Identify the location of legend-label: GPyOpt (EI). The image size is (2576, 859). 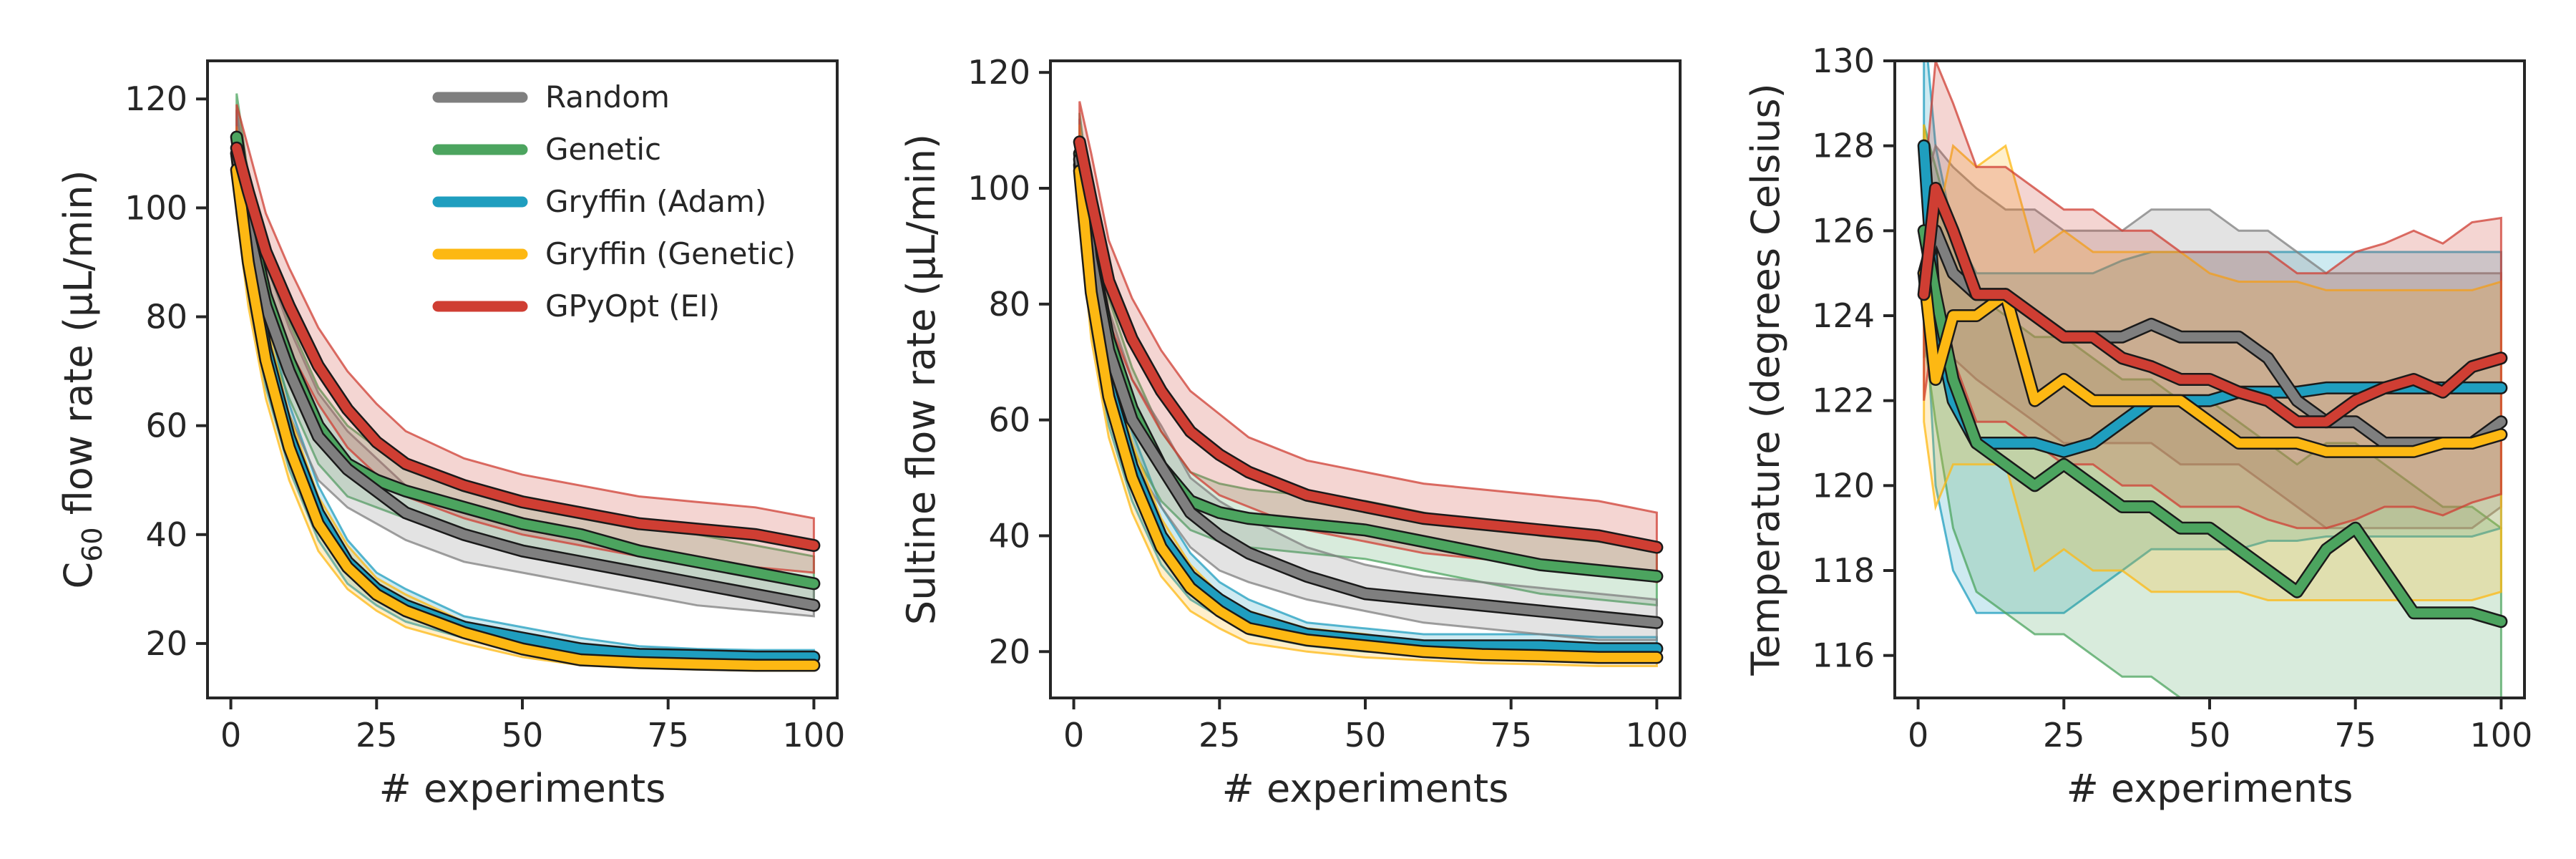
(632, 306).